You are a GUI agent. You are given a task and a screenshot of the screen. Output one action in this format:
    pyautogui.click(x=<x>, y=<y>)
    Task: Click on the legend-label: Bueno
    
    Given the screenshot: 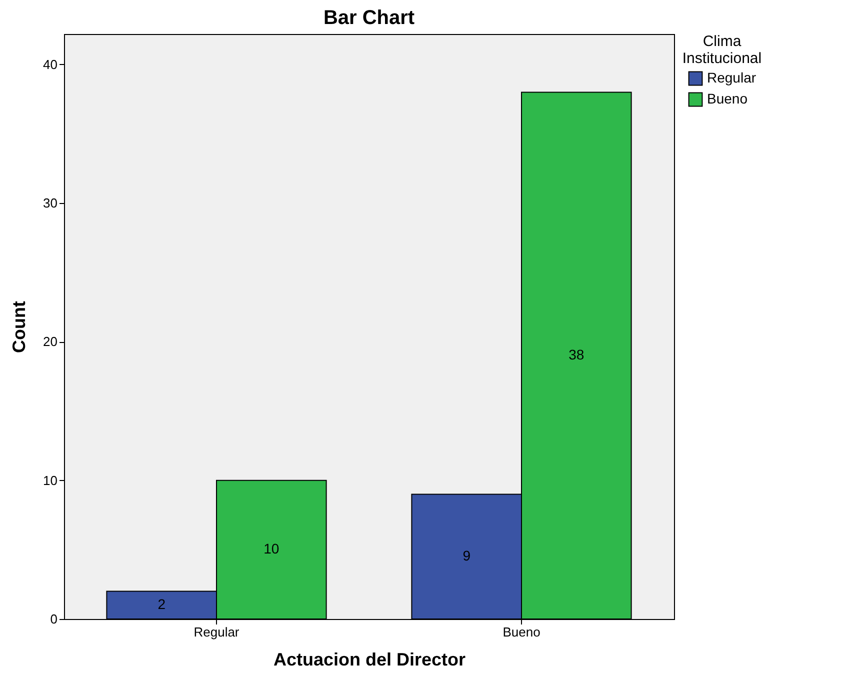 What is the action you would take?
    pyautogui.click(x=727, y=98)
    